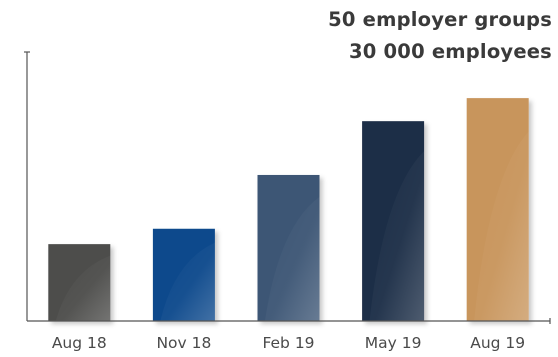  Describe the element at coordinates (450, 51) in the screenshot. I see `annotation-employees: 30 000 employees` at that location.